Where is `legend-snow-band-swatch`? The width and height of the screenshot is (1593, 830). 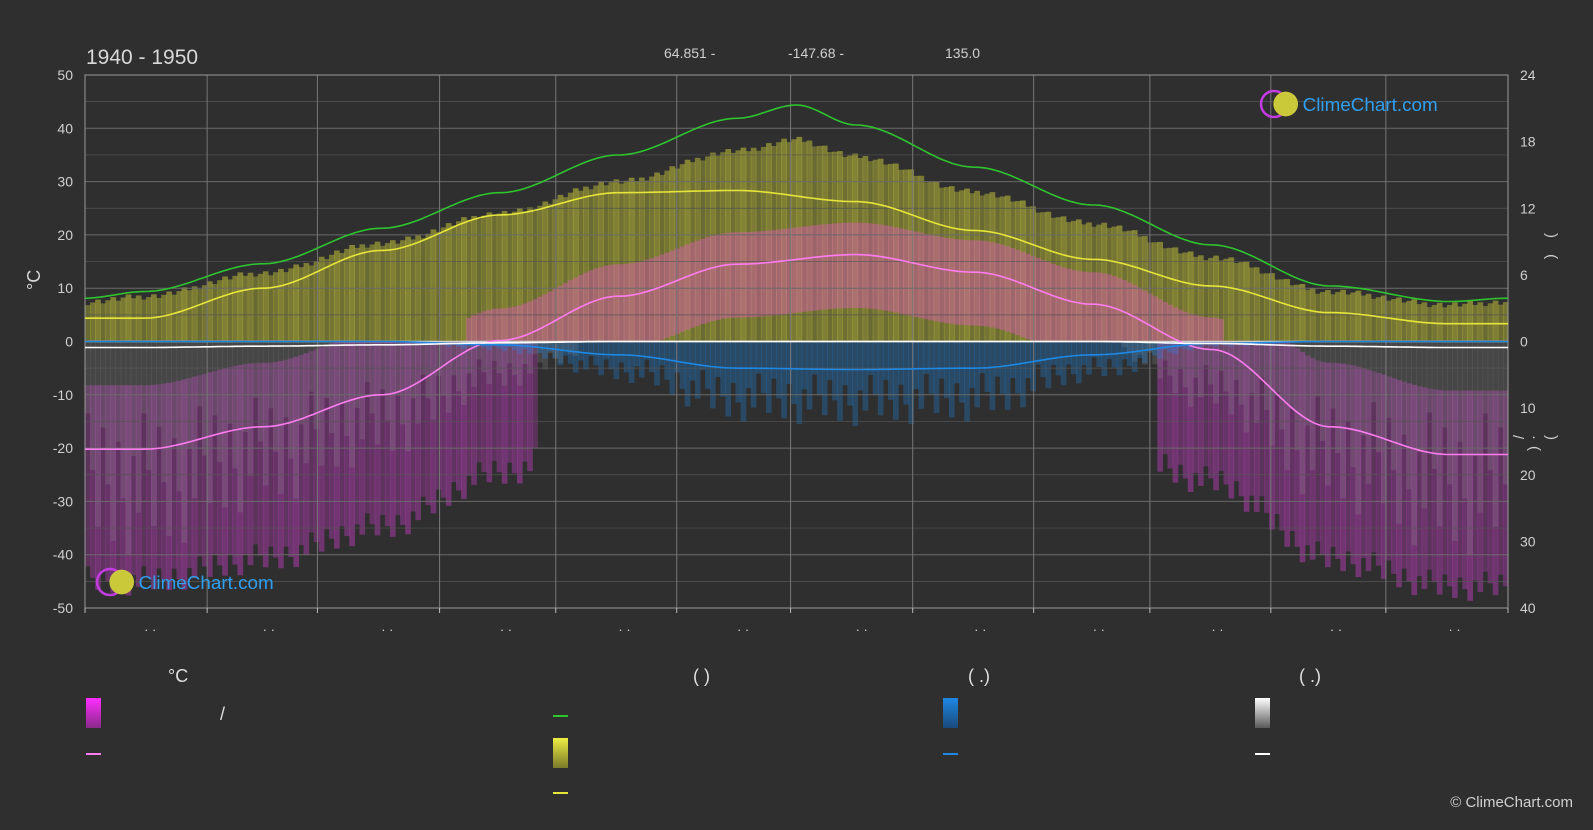
legend-snow-band-swatch is located at coordinates (1262, 713).